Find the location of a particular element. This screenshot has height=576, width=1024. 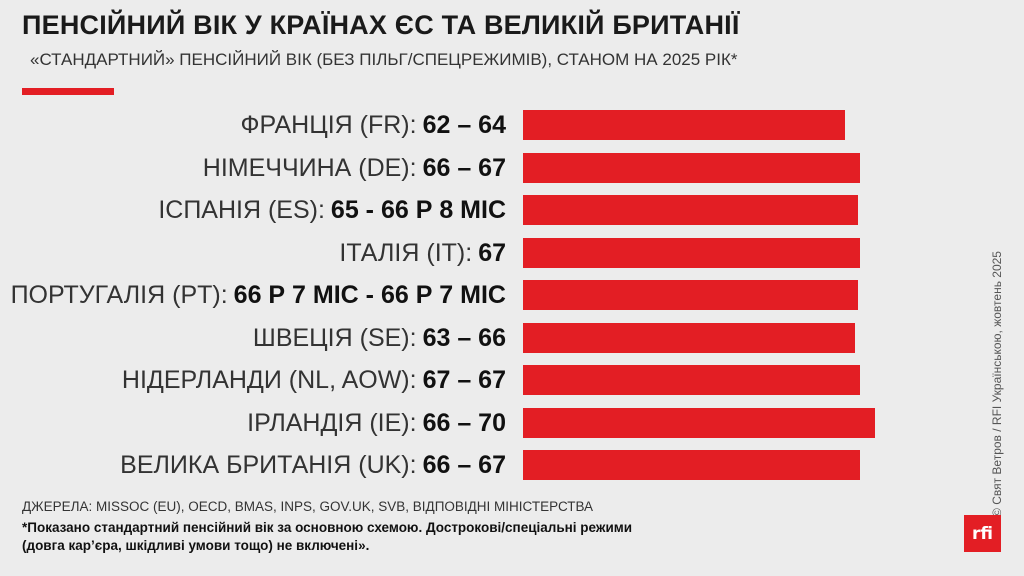

bar-label: ФРАНЦІЯ (FR): 62 – 64 is located at coordinates (373, 125).